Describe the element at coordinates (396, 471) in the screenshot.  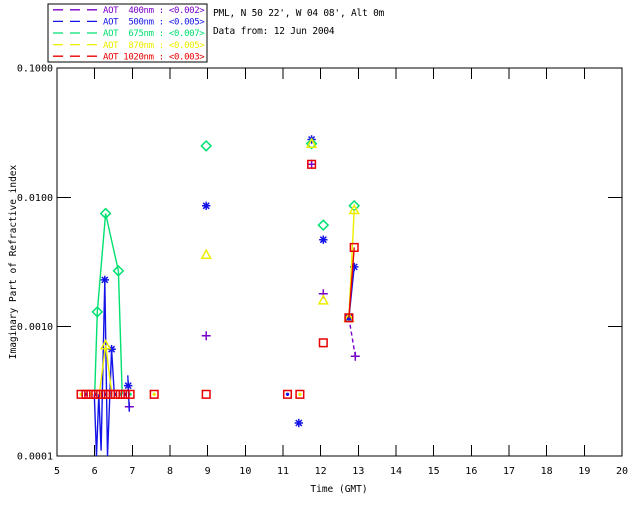
I see `x-tick-label: 14` at that location.